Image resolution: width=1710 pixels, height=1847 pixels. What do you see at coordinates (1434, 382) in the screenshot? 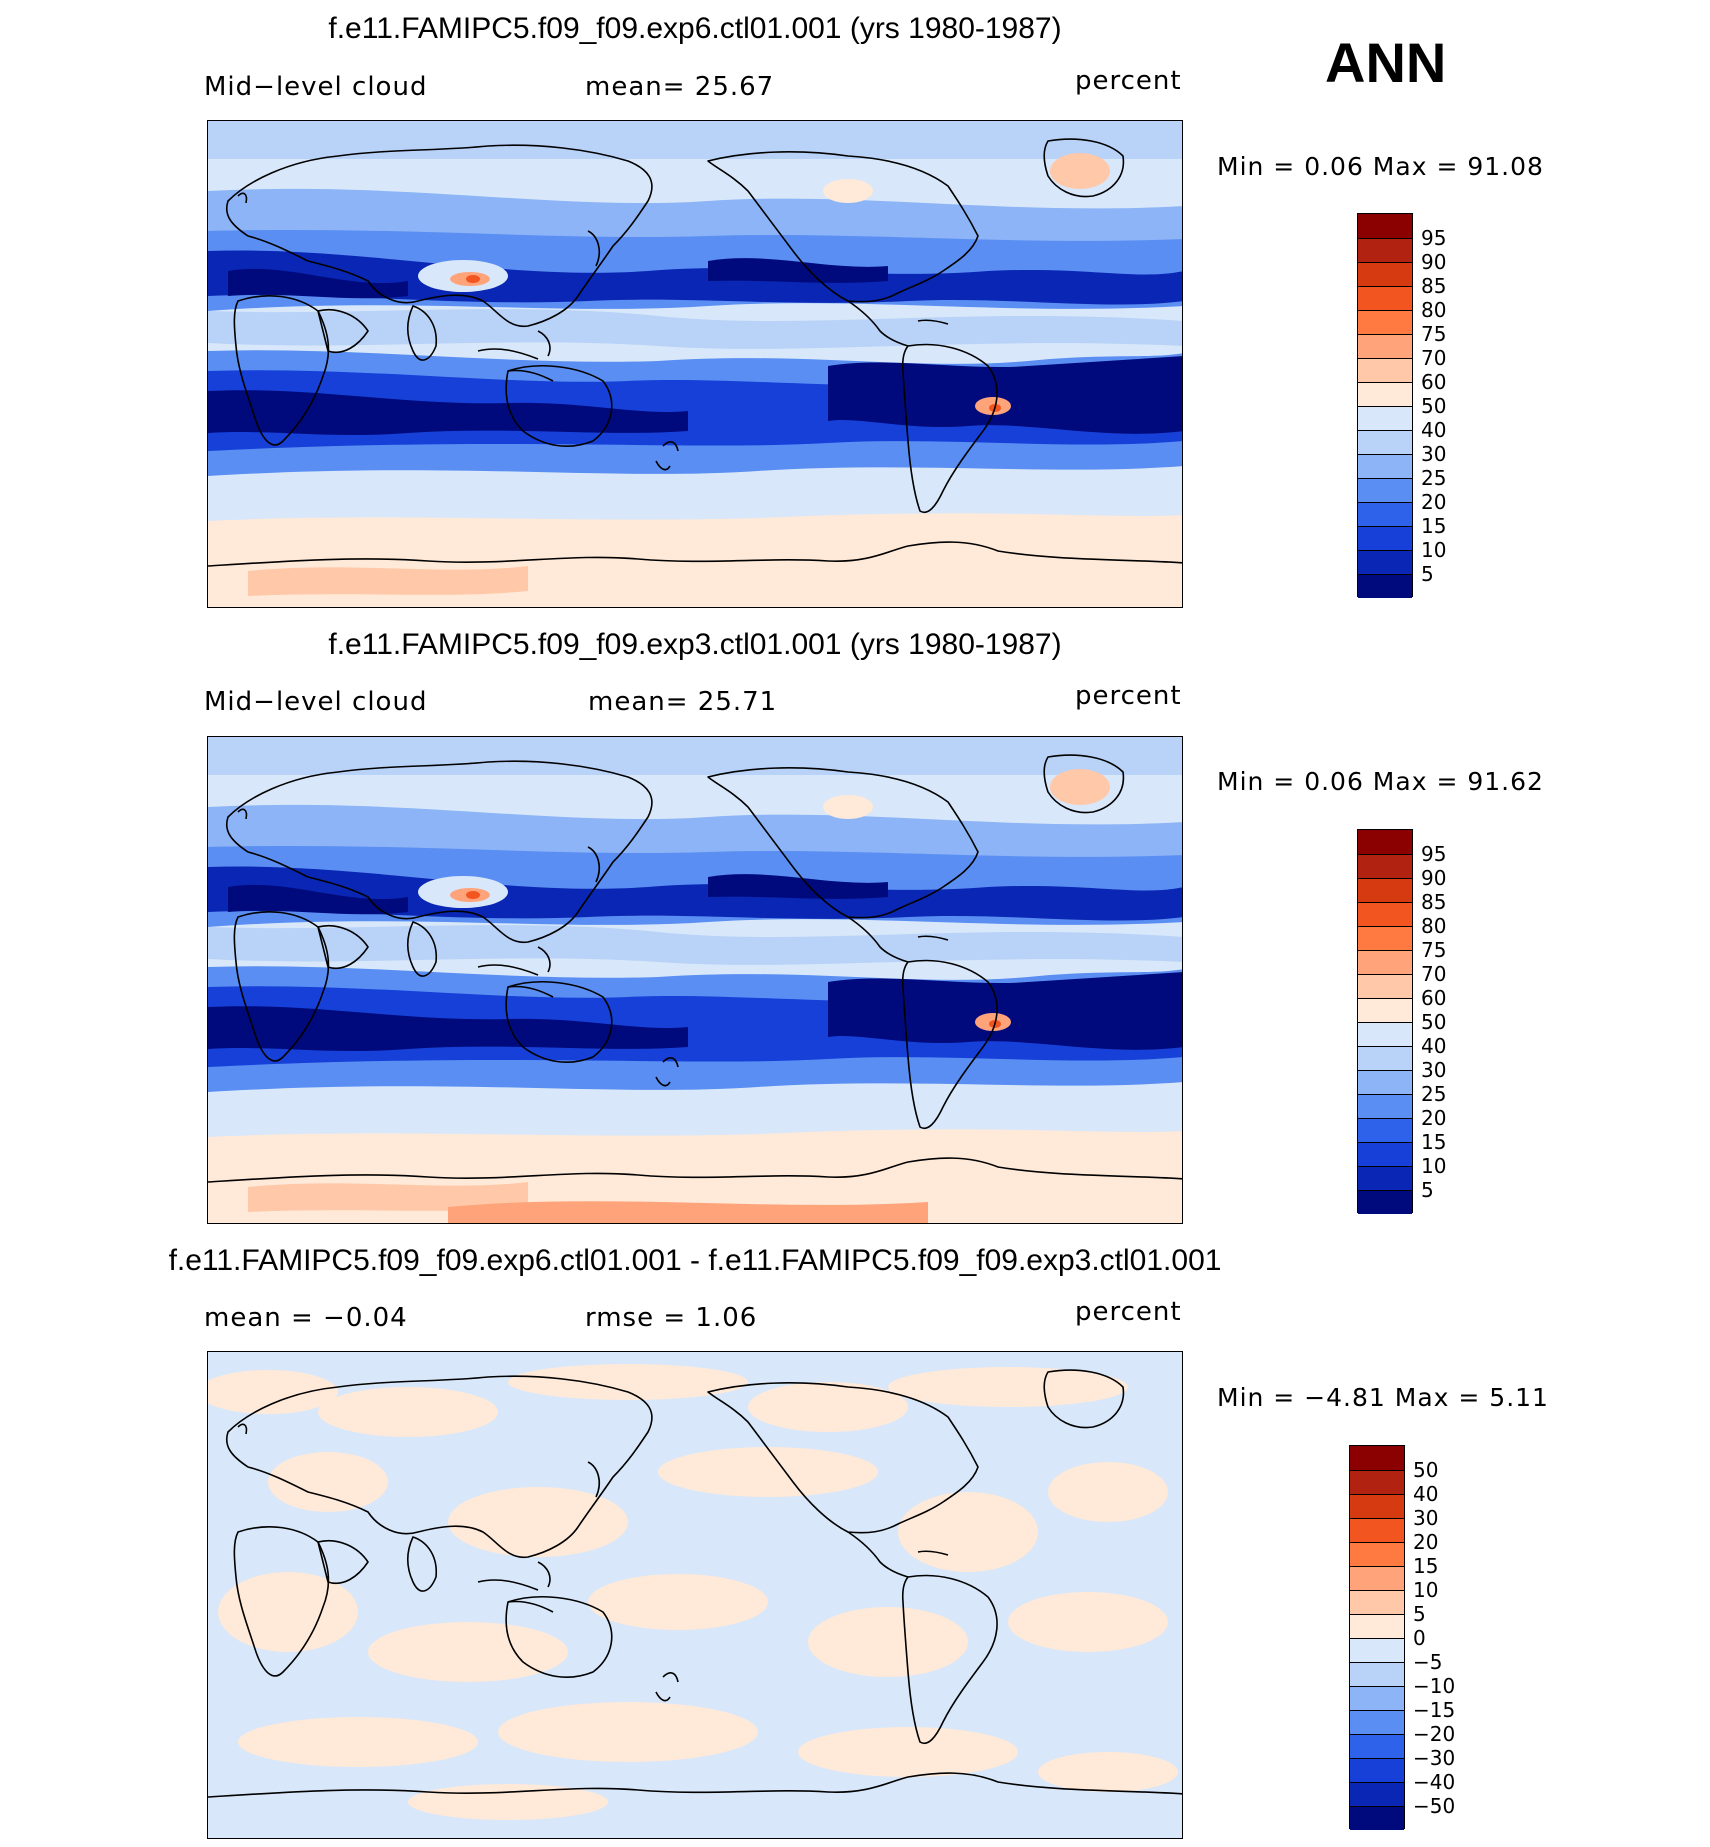
I see `colorbar-tick-label: 60` at bounding box center [1434, 382].